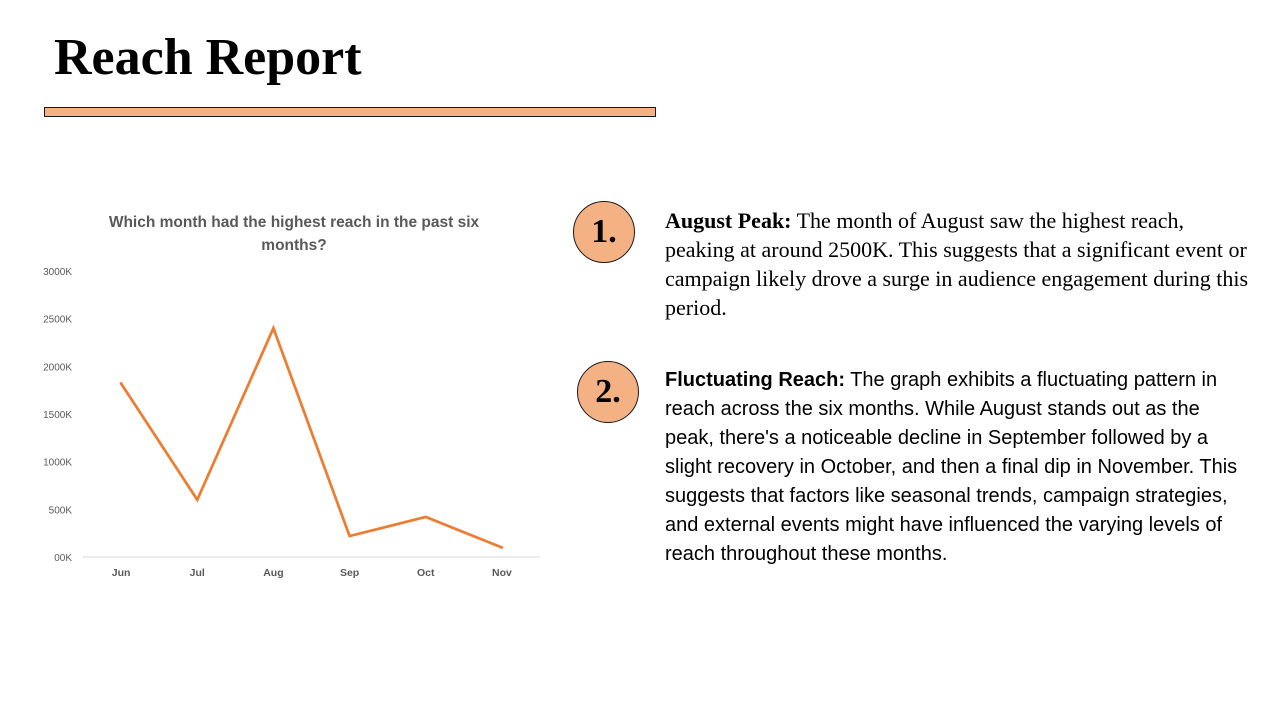  What do you see at coordinates (728, 220) in the screenshot?
I see `insight-1-heading: August Peak:` at bounding box center [728, 220].